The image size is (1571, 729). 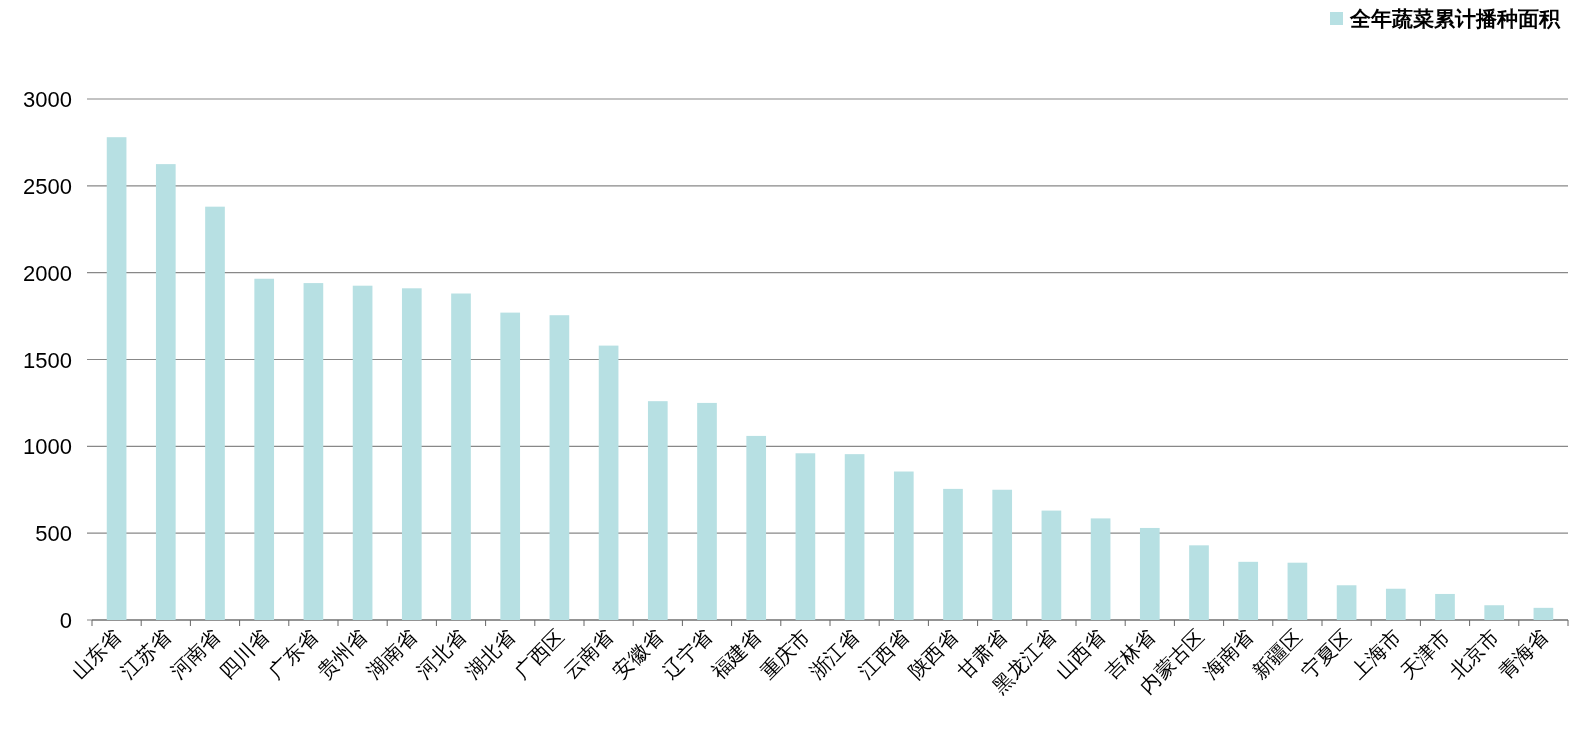 I want to click on y-tick-label: 2000, so click(x=47, y=273).